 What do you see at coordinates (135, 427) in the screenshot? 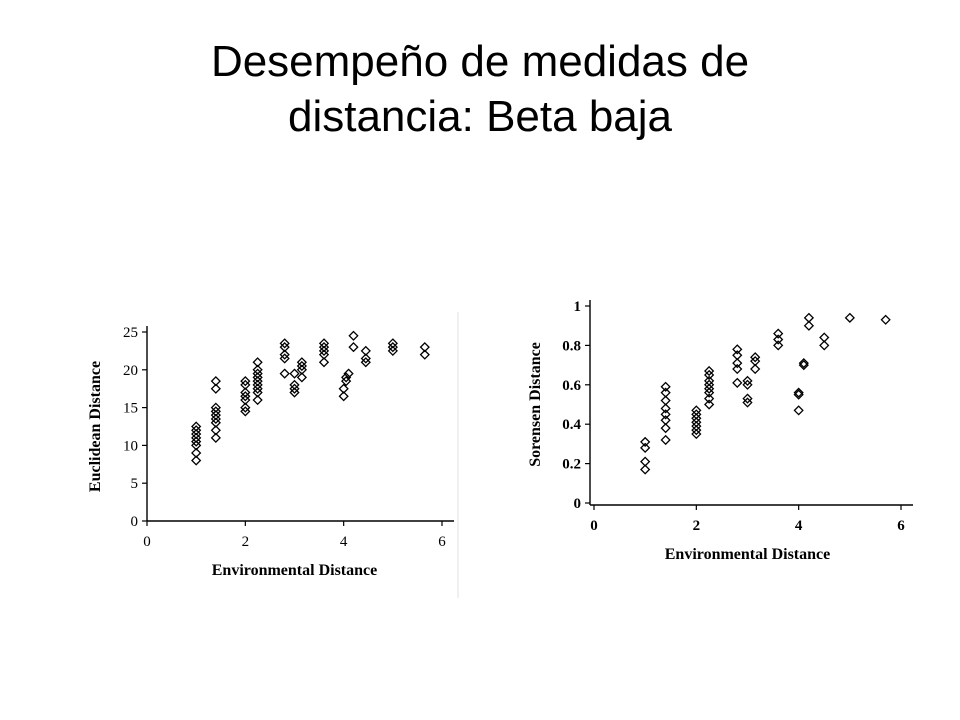
I see `y-axis-ticks: 0 5 10 15 20 25` at bounding box center [135, 427].